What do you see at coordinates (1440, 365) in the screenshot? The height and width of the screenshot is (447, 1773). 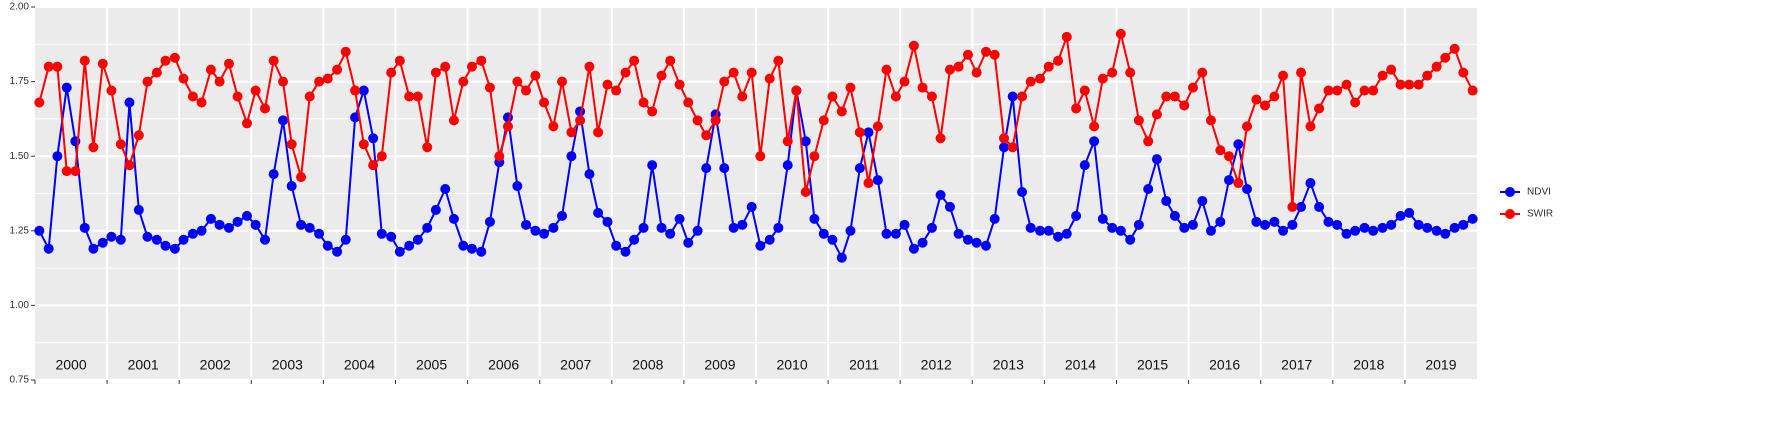 I see `x-tick-label: 2019` at bounding box center [1440, 365].